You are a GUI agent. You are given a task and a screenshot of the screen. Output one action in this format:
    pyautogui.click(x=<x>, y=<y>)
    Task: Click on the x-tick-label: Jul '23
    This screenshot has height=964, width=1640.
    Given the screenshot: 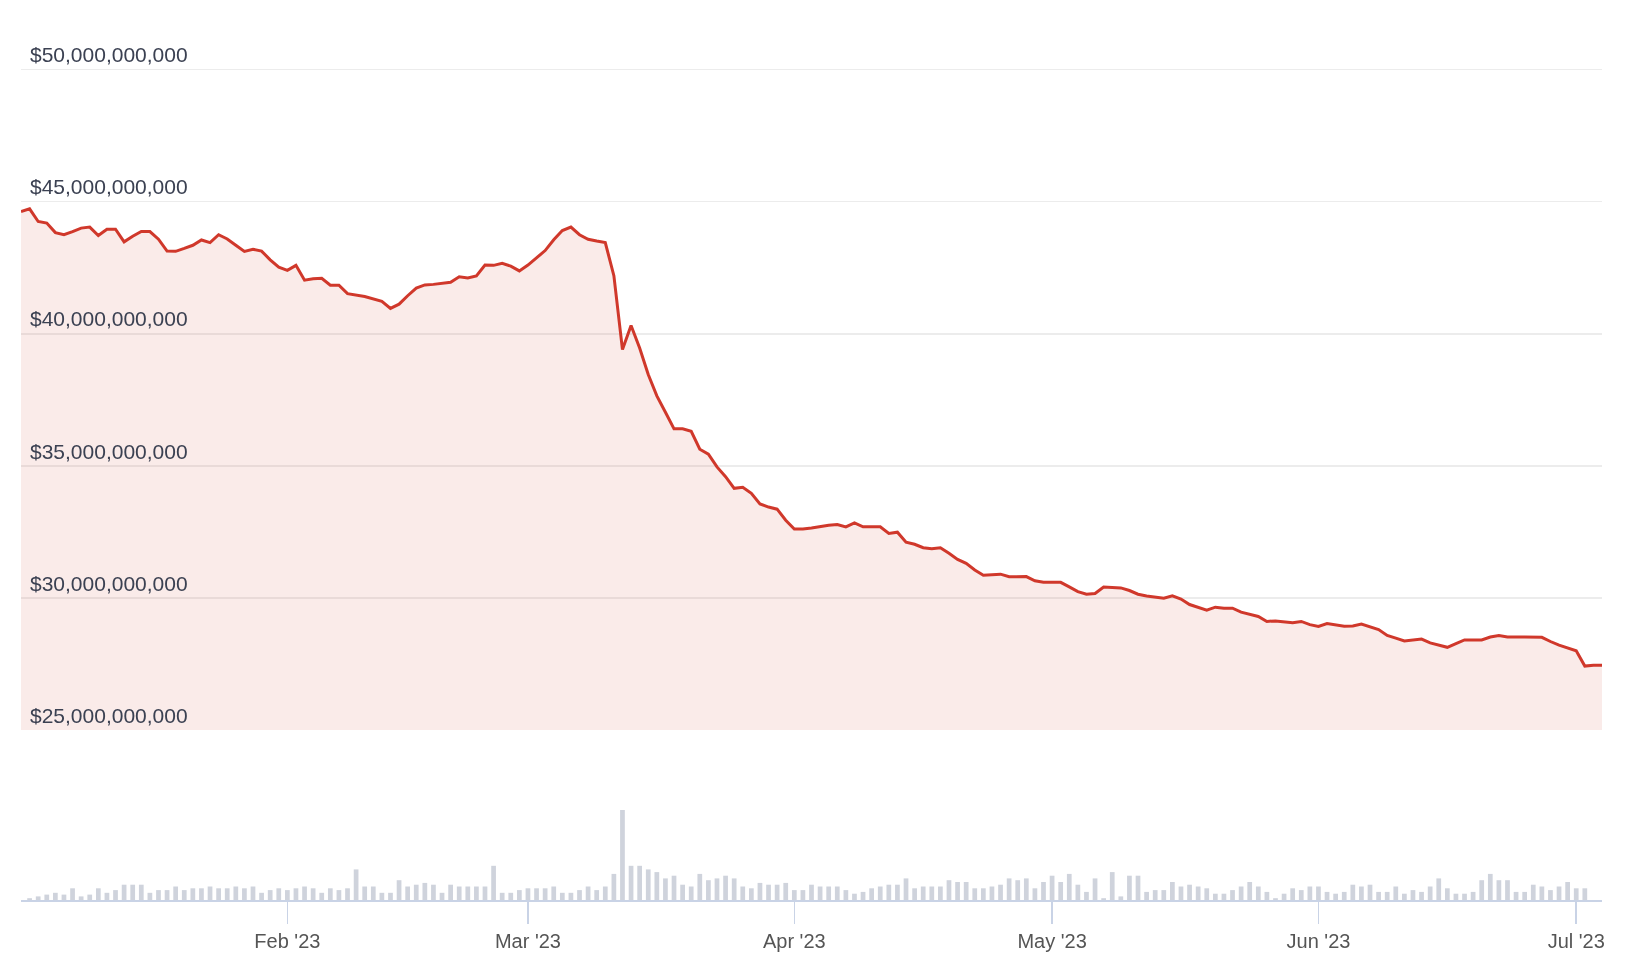 What is the action you would take?
    pyautogui.click(x=1576, y=941)
    